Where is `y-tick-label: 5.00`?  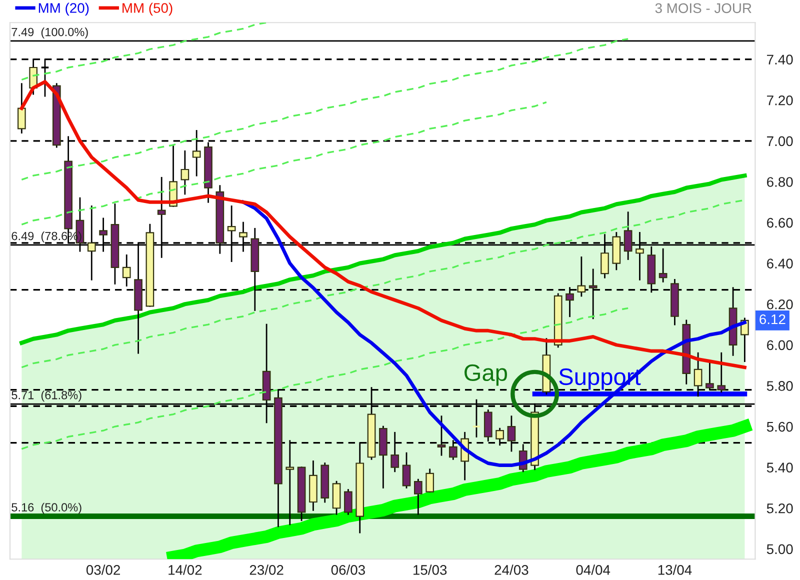 y-tick-label: 5.00 is located at coordinates (779, 549).